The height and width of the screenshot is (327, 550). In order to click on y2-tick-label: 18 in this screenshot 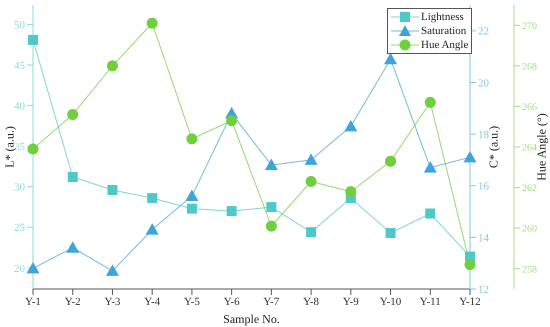, I will do `click(484, 134)`.